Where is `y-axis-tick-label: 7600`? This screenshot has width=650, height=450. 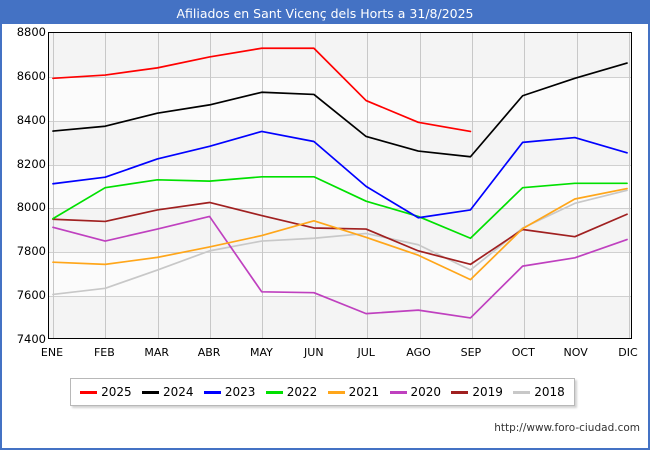
y-axis-tick-label: 7600 is located at coordinates (31, 295).